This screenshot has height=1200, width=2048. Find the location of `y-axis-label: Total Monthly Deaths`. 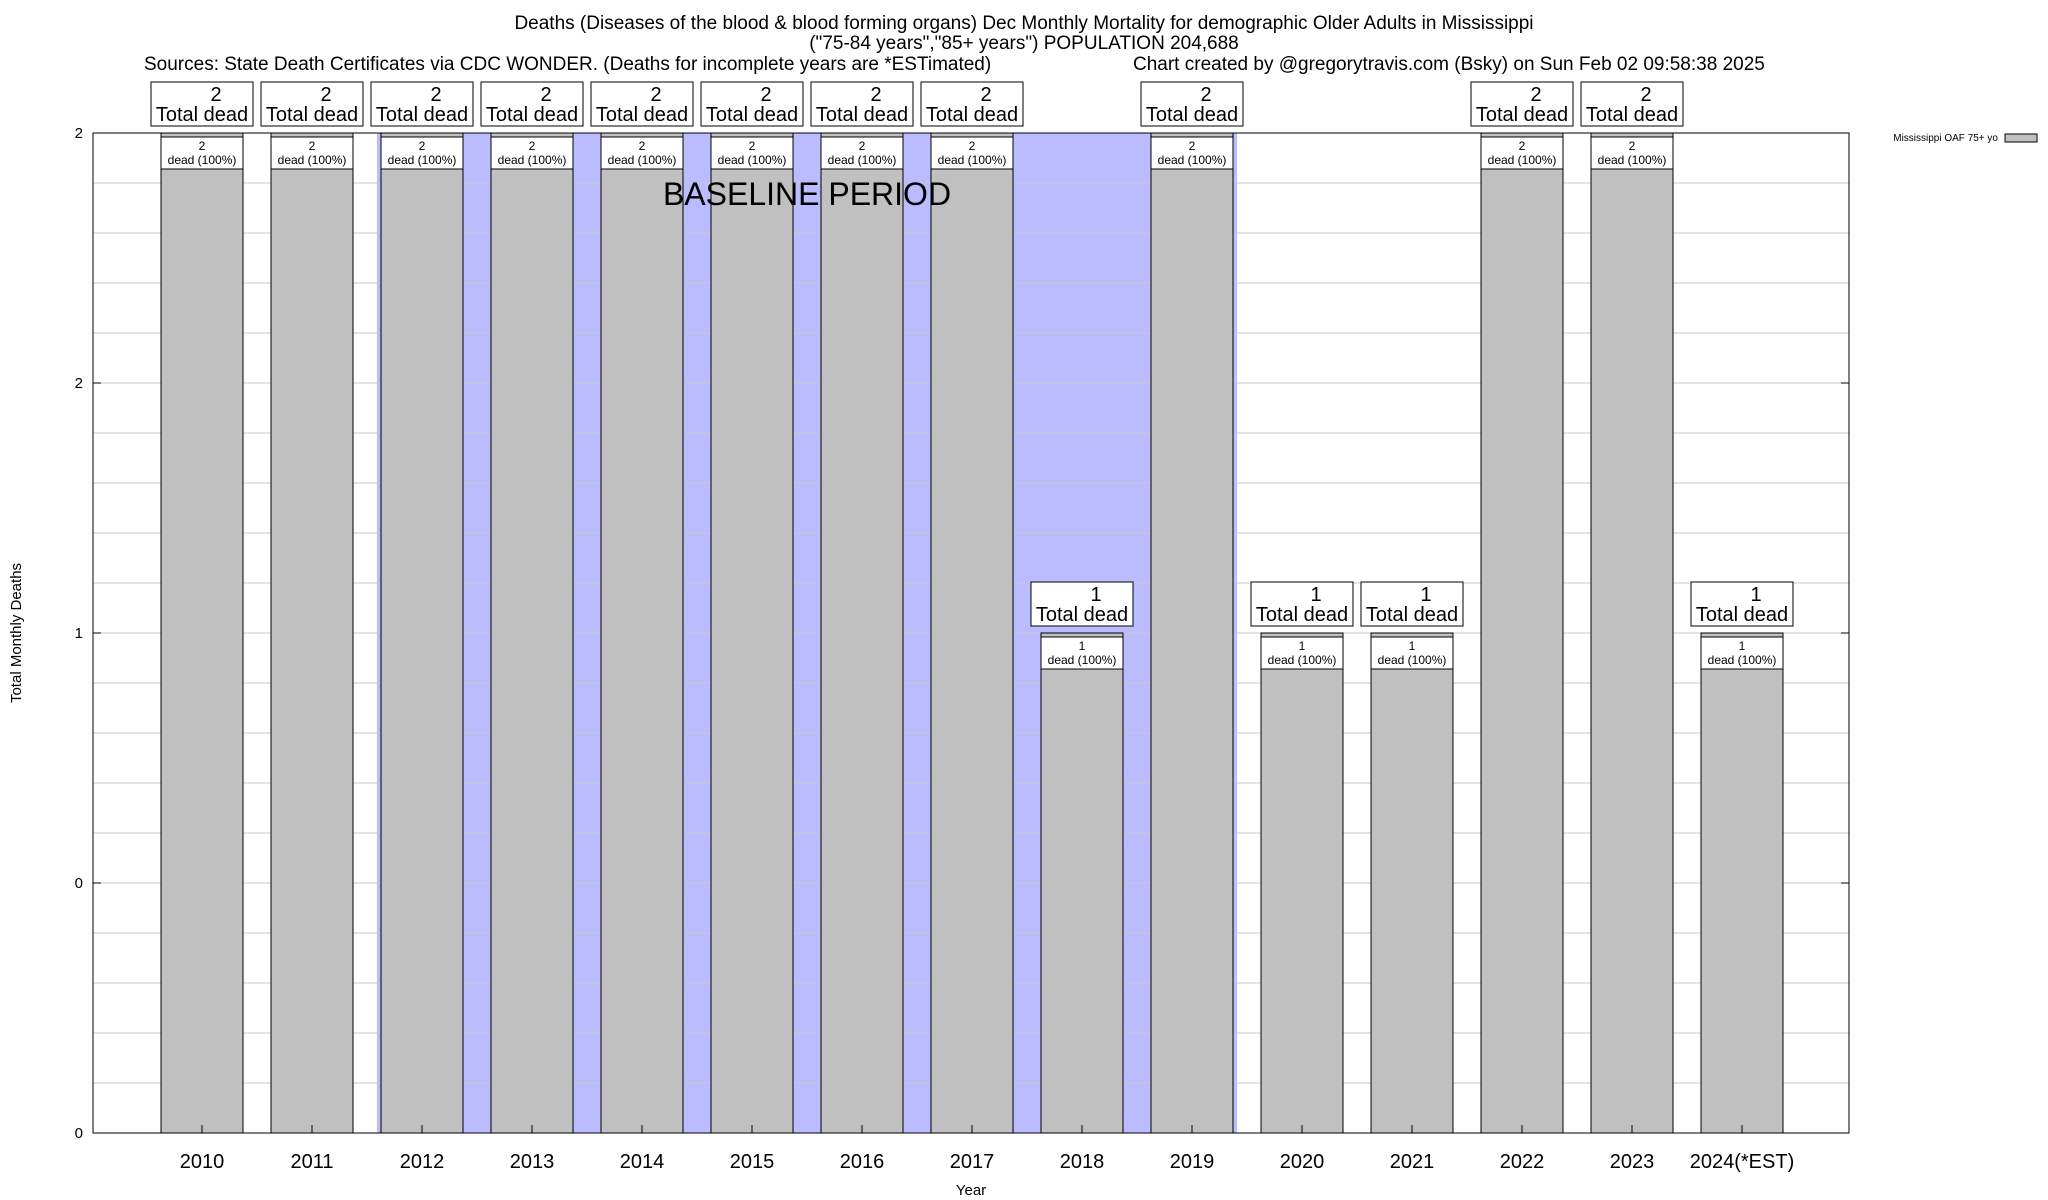

y-axis-label: Total Monthly Deaths is located at coordinates (16, 633).